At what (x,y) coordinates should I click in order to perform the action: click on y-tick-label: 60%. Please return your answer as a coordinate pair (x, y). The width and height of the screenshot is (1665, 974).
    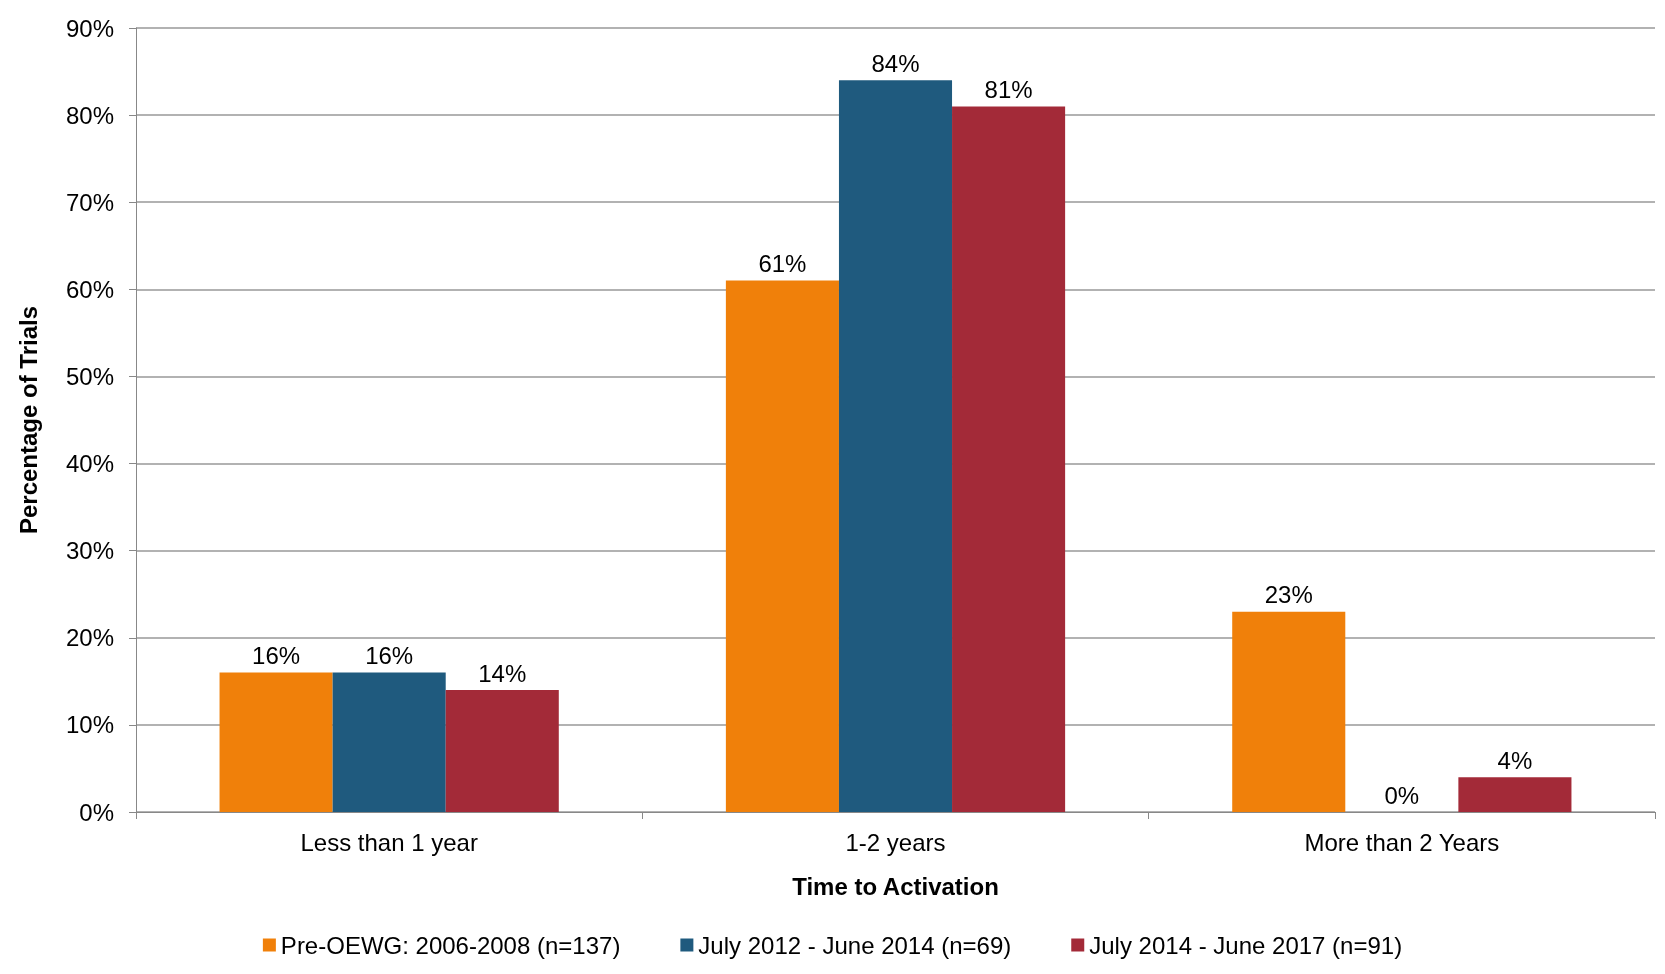
    Looking at the image, I should click on (89, 289).